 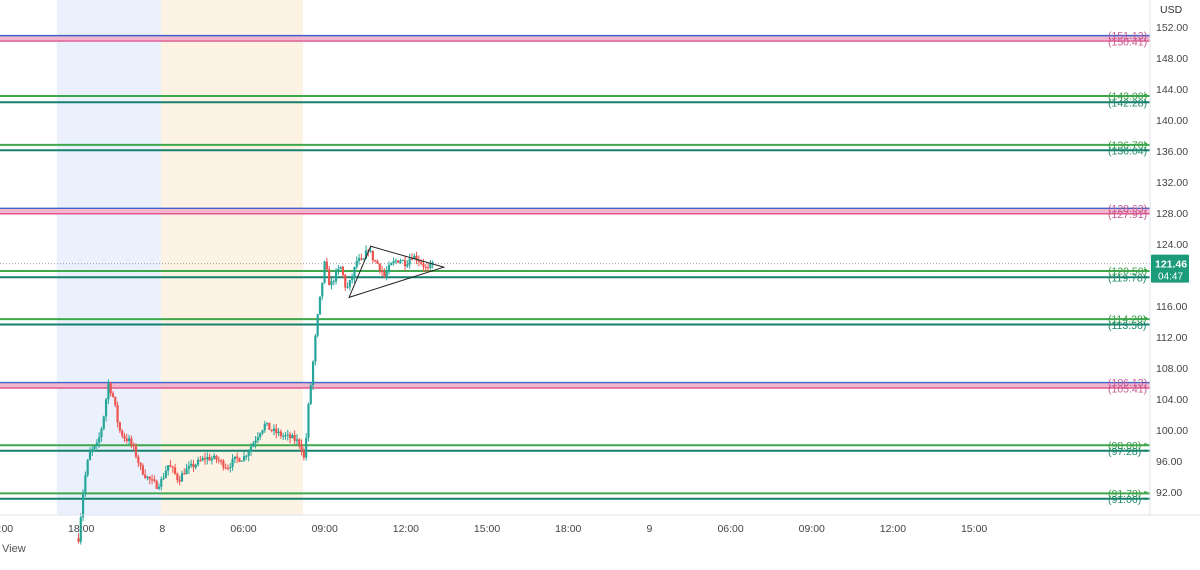 I want to click on zone-label-top: (91.78), so click(x=1124, y=494).